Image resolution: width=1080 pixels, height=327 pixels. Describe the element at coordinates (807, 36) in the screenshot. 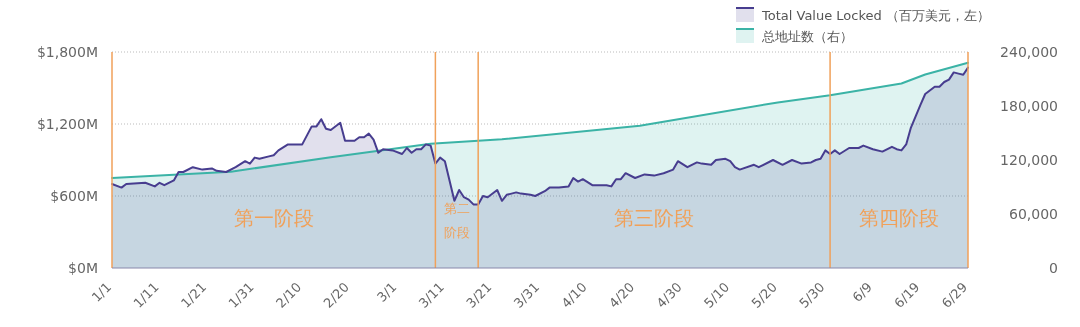

I see `legend-label: 总地址数（右）` at that location.